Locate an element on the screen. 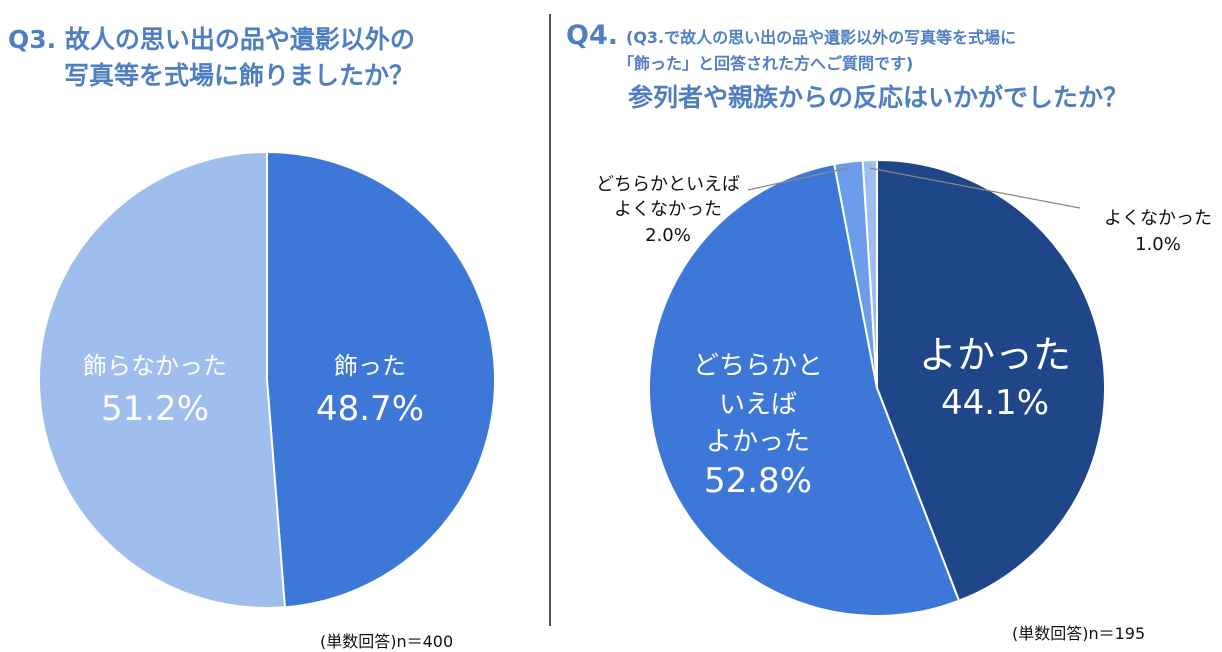 The width and height of the screenshot is (1222, 652). slice-label-kazaranakatta: 飾らなかった is located at coordinates (155, 366).